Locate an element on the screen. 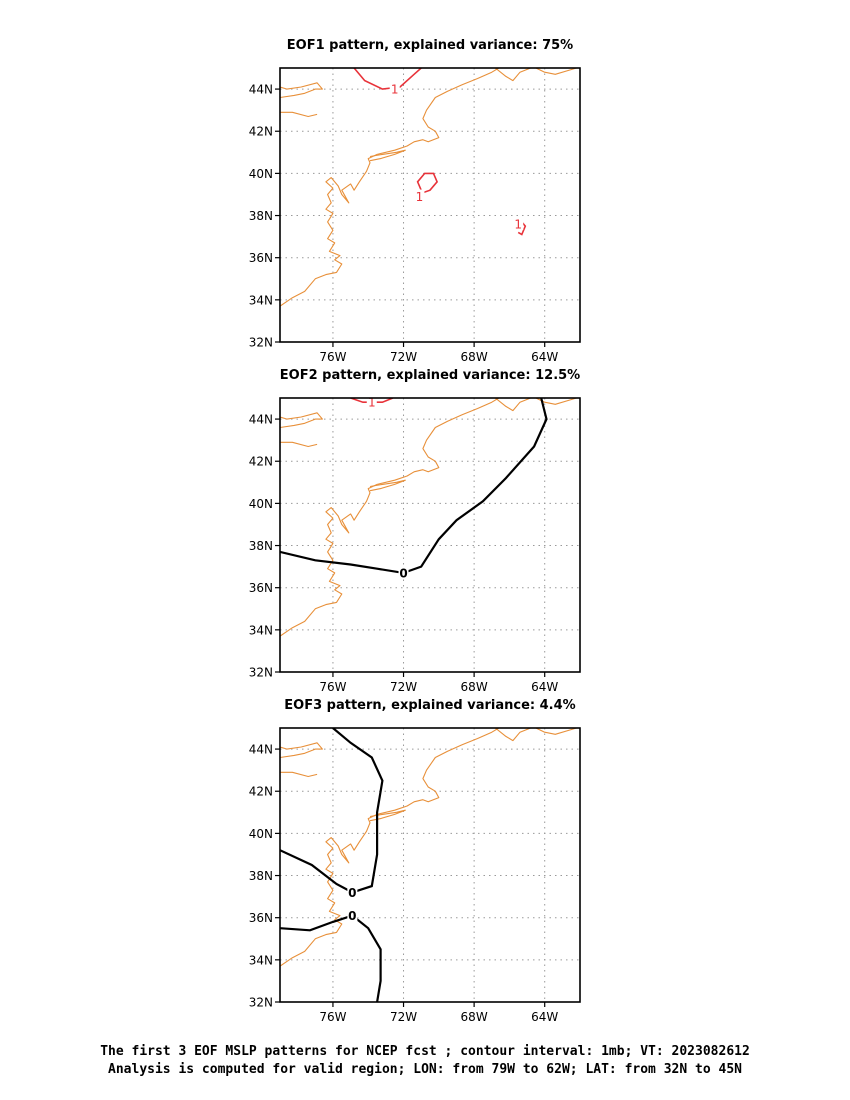 This screenshot has width=850, height=1100. panel-3-title: EOF3 pattern, explained variance: 4.4% is located at coordinates (430, 705).